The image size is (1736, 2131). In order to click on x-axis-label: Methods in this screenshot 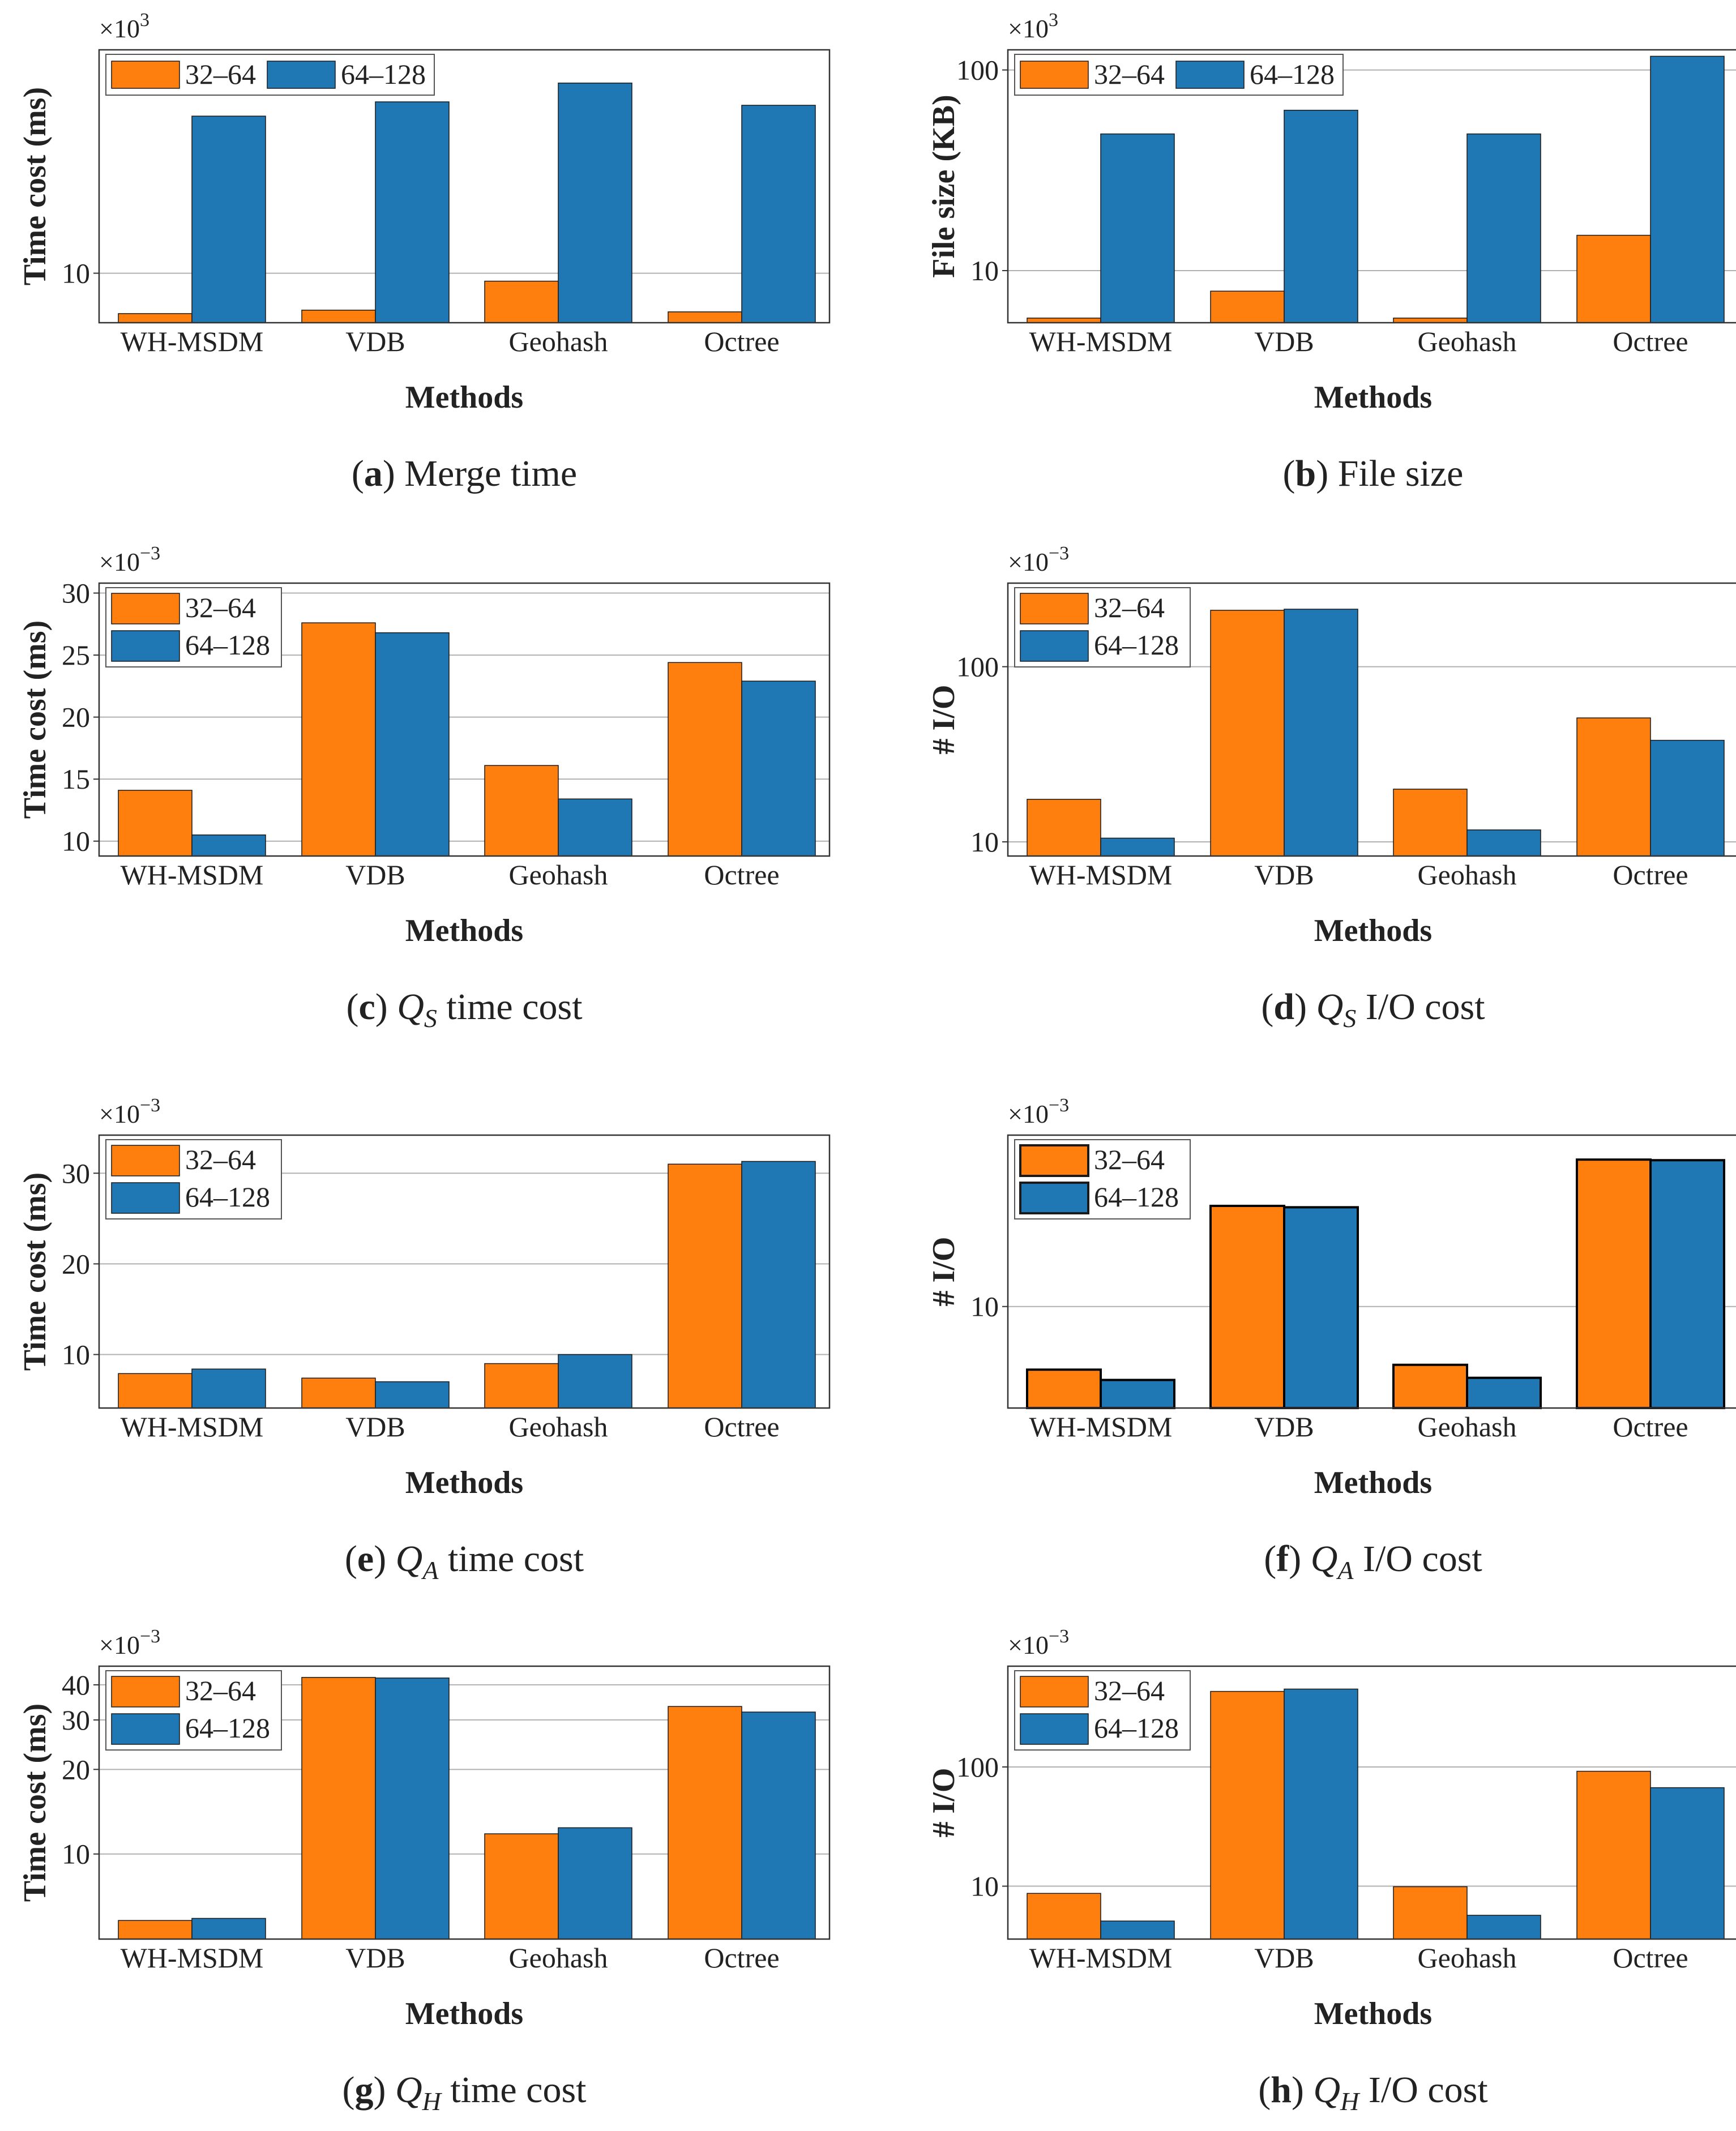, I will do `click(464, 1482)`.